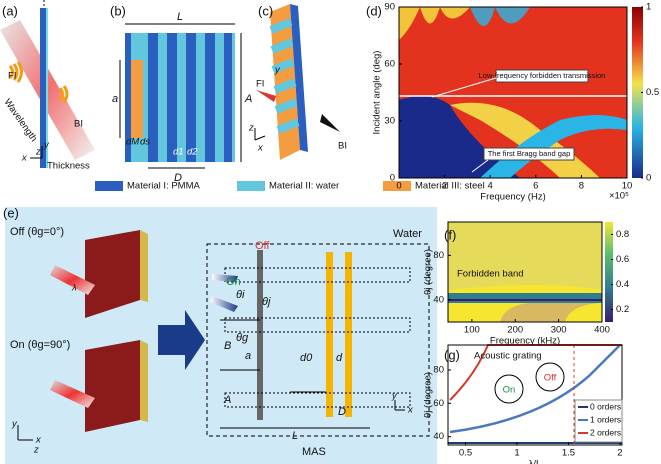 The width and height of the screenshot is (661, 464). Describe the element at coordinates (318, 340) in the screenshot. I see `frame` at that location.